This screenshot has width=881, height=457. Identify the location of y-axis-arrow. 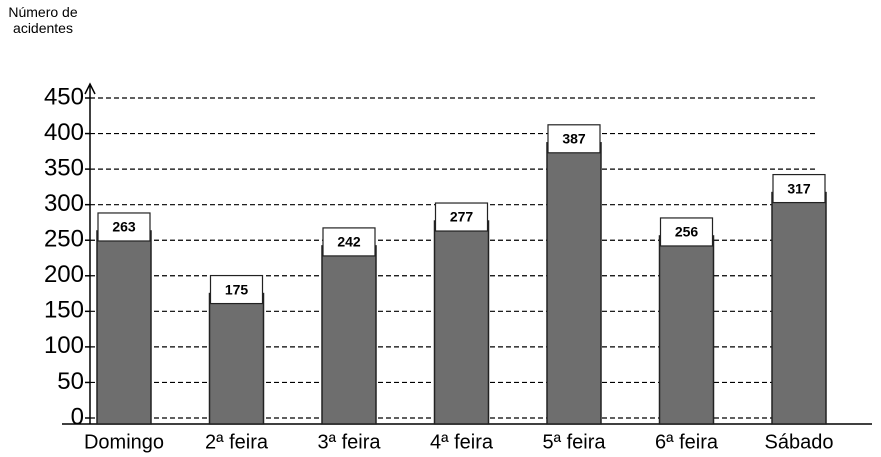
(90, 88).